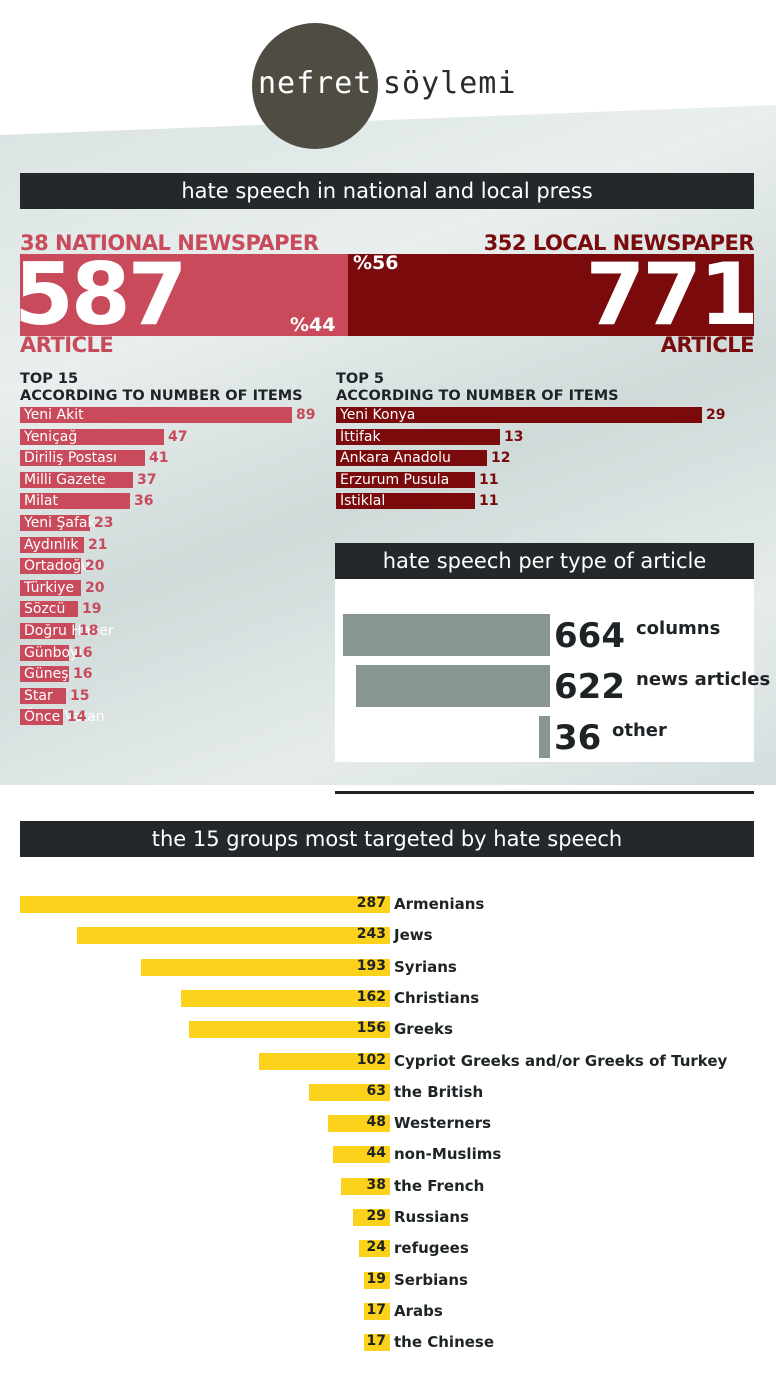 The image size is (776, 1380). What do you see at coordinates (418, 1310) in the screenshot?
I see `group-label: Arabs` at bounding box center [418, 1310].